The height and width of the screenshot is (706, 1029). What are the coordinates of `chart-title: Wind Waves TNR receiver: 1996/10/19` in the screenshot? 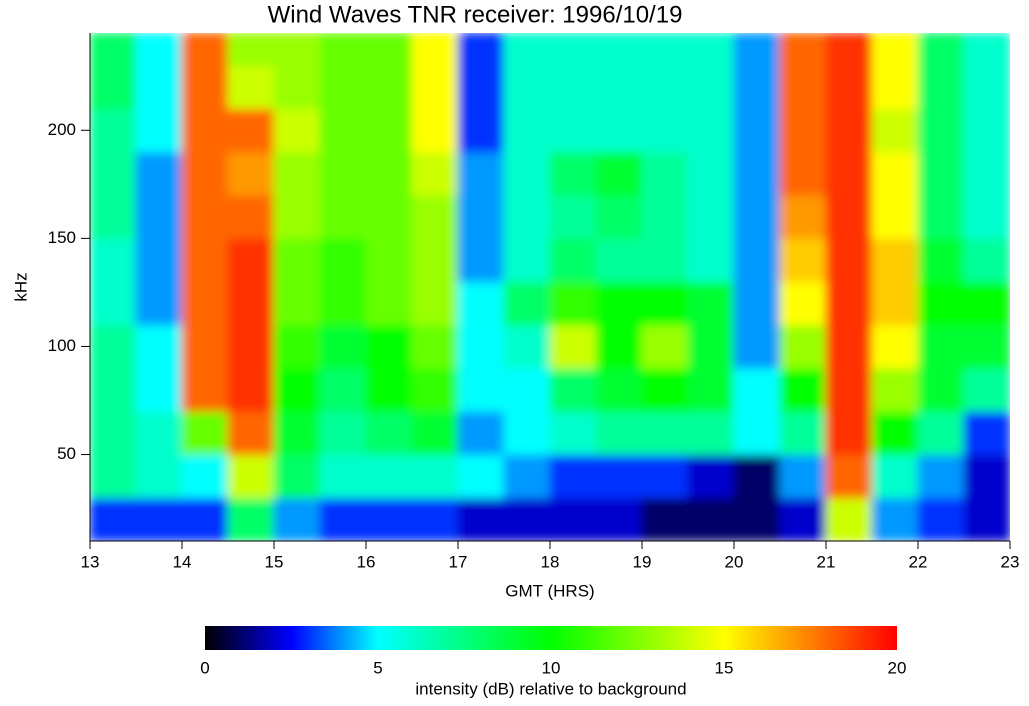 It's located at (475, 14).